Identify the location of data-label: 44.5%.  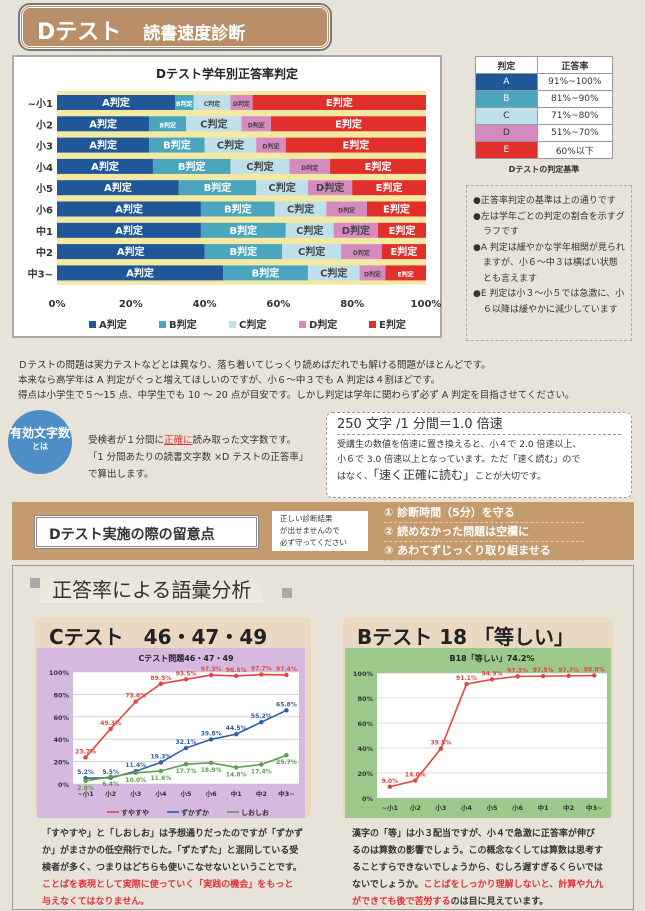
(236, 728).